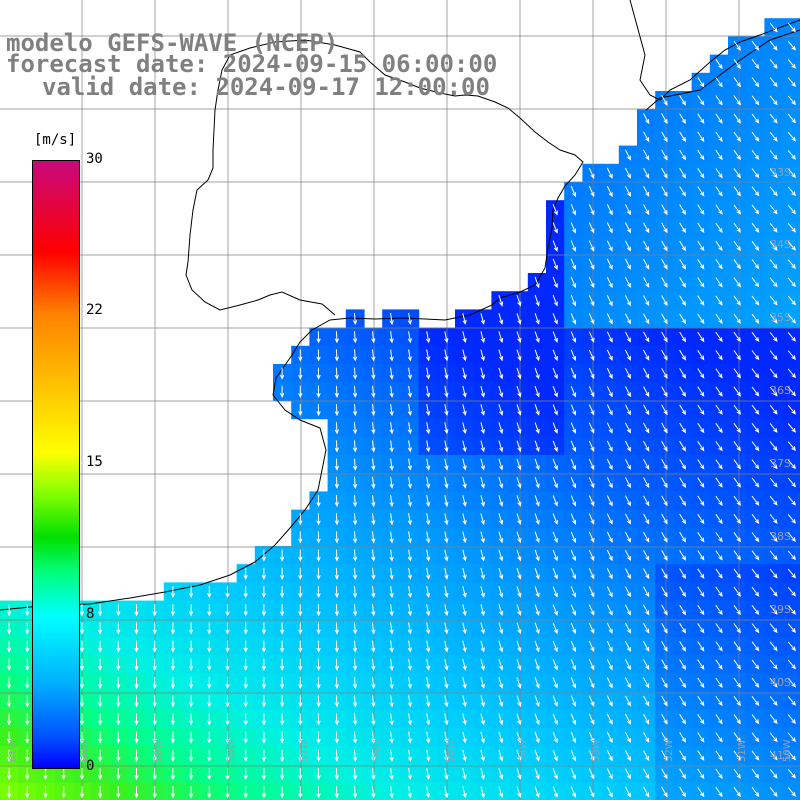 Image resolution: width=800 pixels, height=800 pixels. Describe the element at coordinates (596, 750) in the screenshot. I see `longitude-label: 53W` at that location.